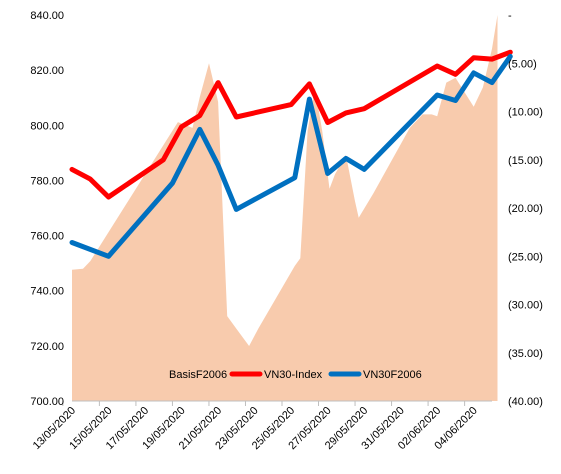  What do you see at coordinates (277, 403) in the screenshot?
I see `axis-layer` at bounding box center [277, 403].